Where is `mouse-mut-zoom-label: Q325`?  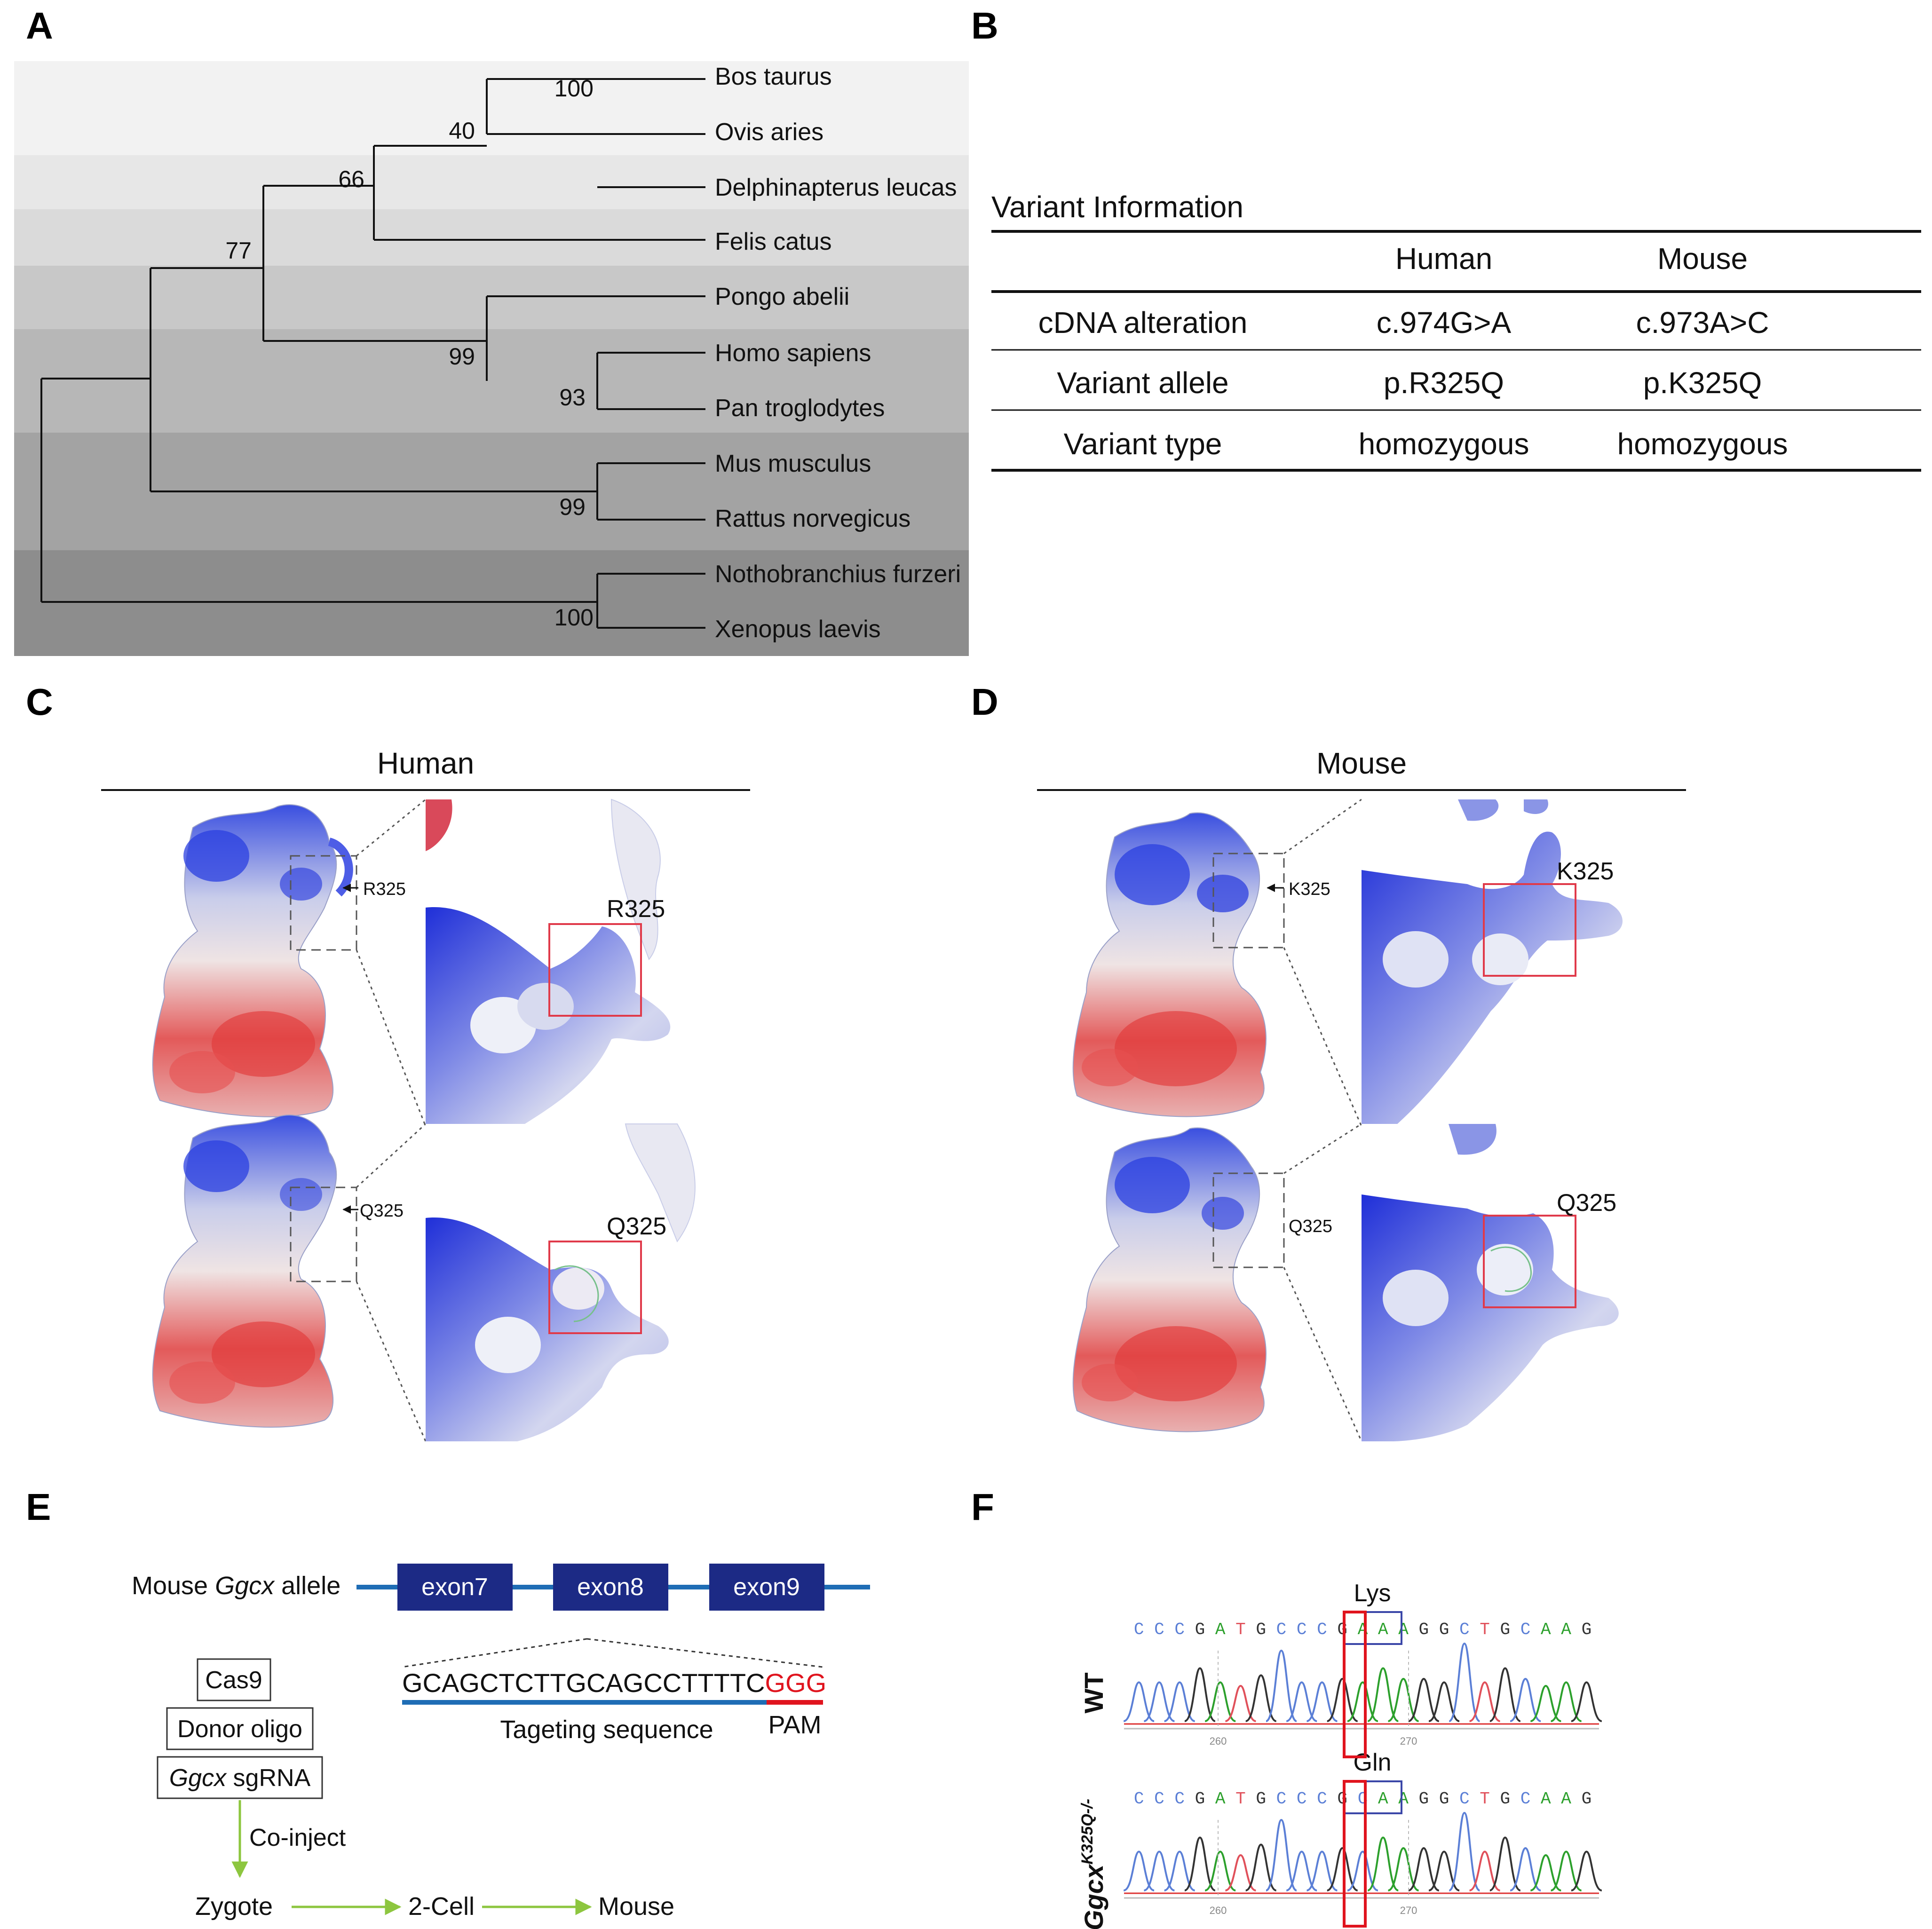
mouse-mut-zoom-label: Q325 is located at coordinates (1586, 1203).